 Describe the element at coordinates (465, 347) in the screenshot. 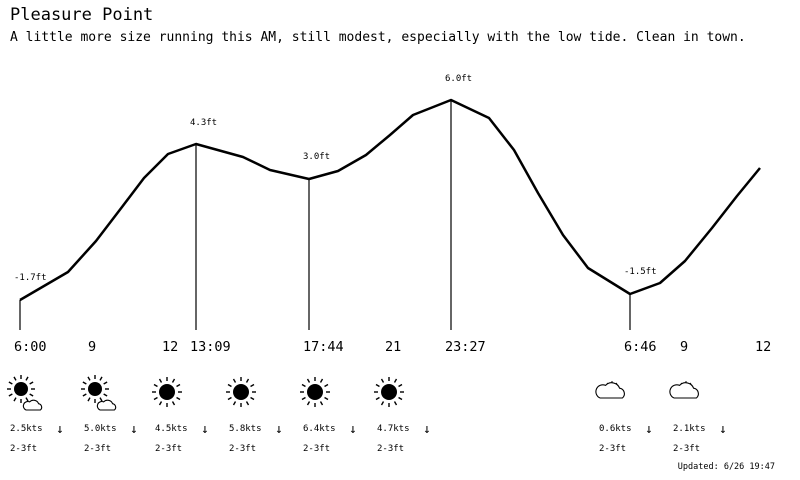

I see `tide-time-label: 23:27` at that location.